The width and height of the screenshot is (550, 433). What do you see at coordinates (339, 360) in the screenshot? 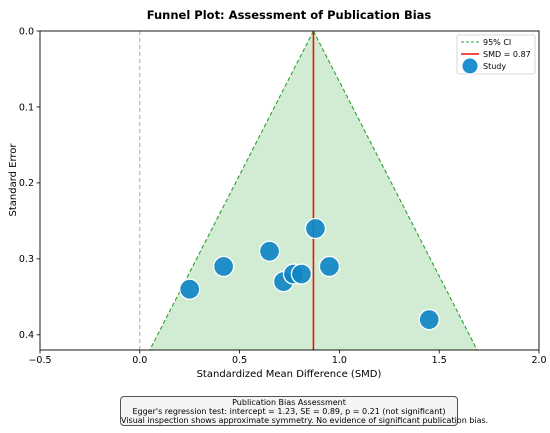
I see `x-tick-label-3: 1.0` at bounding box center [339, 360].